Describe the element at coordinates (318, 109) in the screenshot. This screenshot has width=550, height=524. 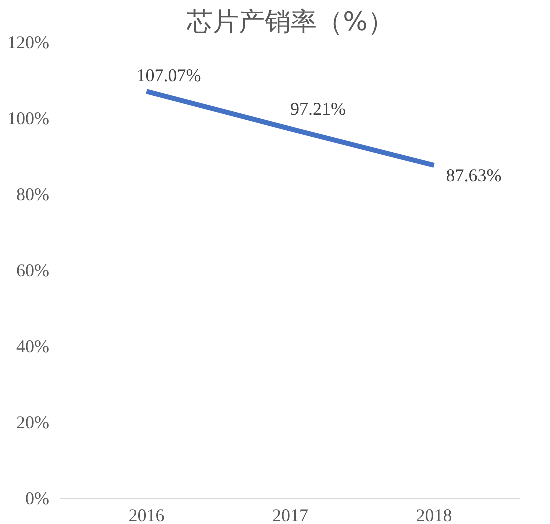
I see `data-label: 97.21%` at that location.